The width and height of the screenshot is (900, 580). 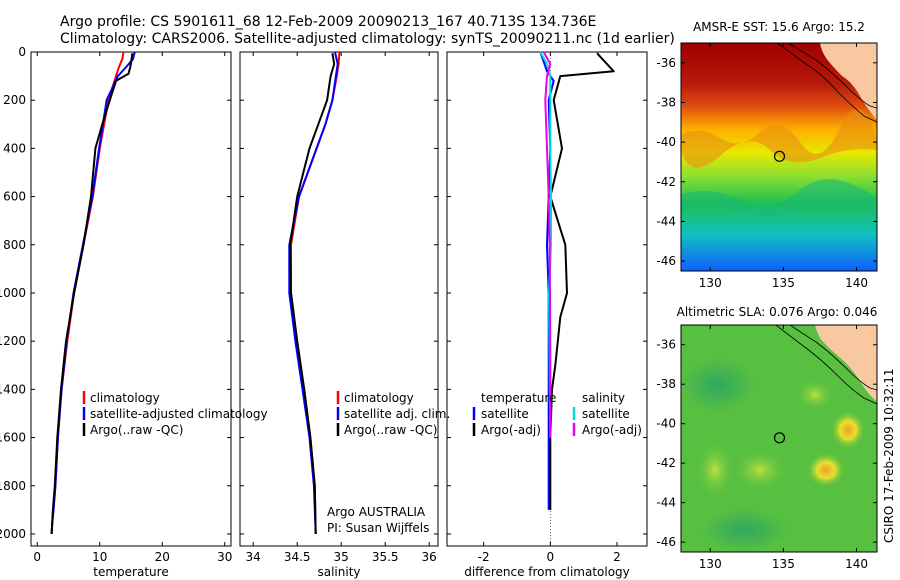 I want to click on y-tick-label: 800, so click(x=14, y=245).